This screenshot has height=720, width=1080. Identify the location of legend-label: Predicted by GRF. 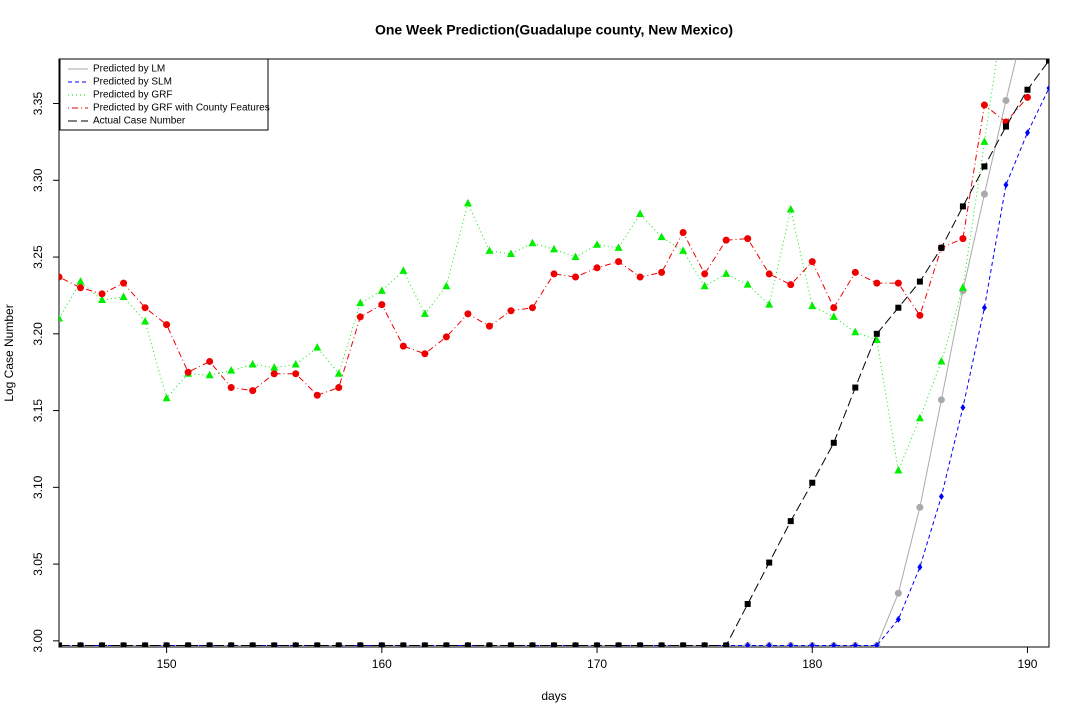
(132, 95).